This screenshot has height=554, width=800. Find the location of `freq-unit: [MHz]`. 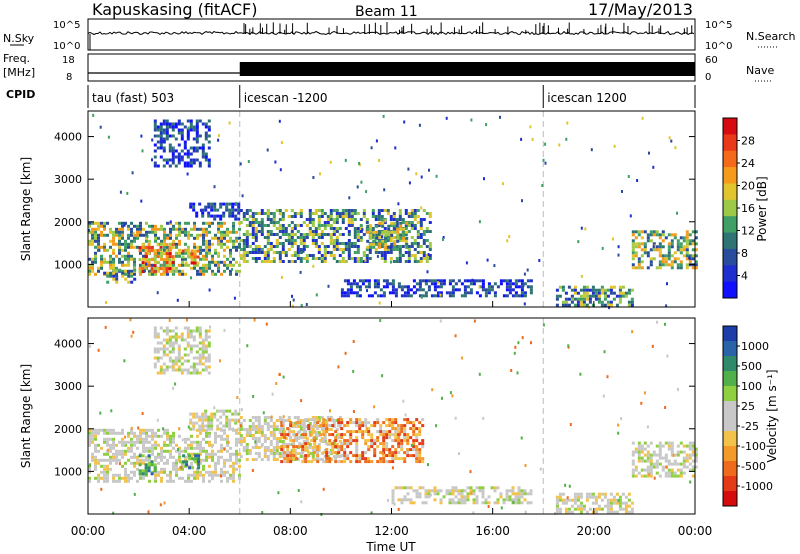

freq-unit: [MHz] is located at coordinates (19, 72).